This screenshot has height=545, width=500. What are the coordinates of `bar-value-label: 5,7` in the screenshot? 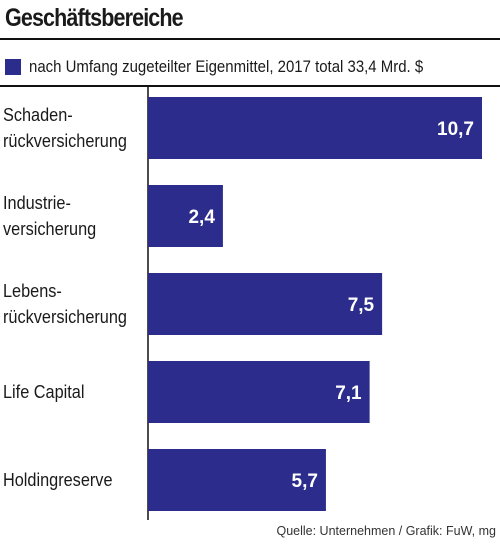 It's located at (305, 481).